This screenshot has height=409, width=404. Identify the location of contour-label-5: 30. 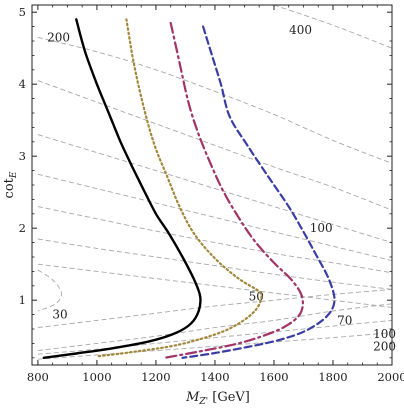
(59, 315).